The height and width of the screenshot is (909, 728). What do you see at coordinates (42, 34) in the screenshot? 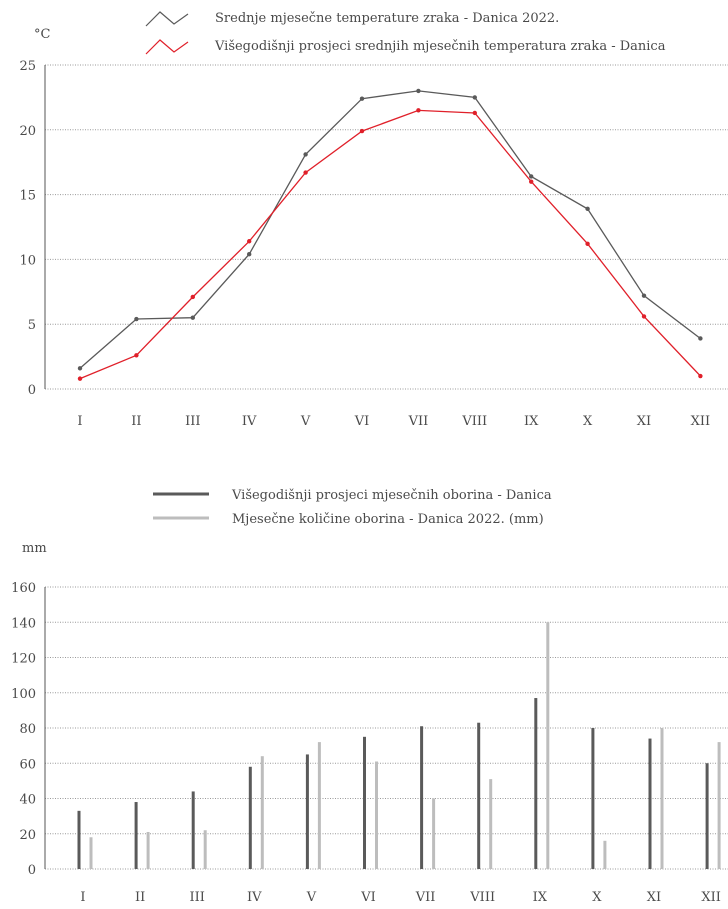
I see `temperature-unit-label: °C` at bounding box center [42, 34].